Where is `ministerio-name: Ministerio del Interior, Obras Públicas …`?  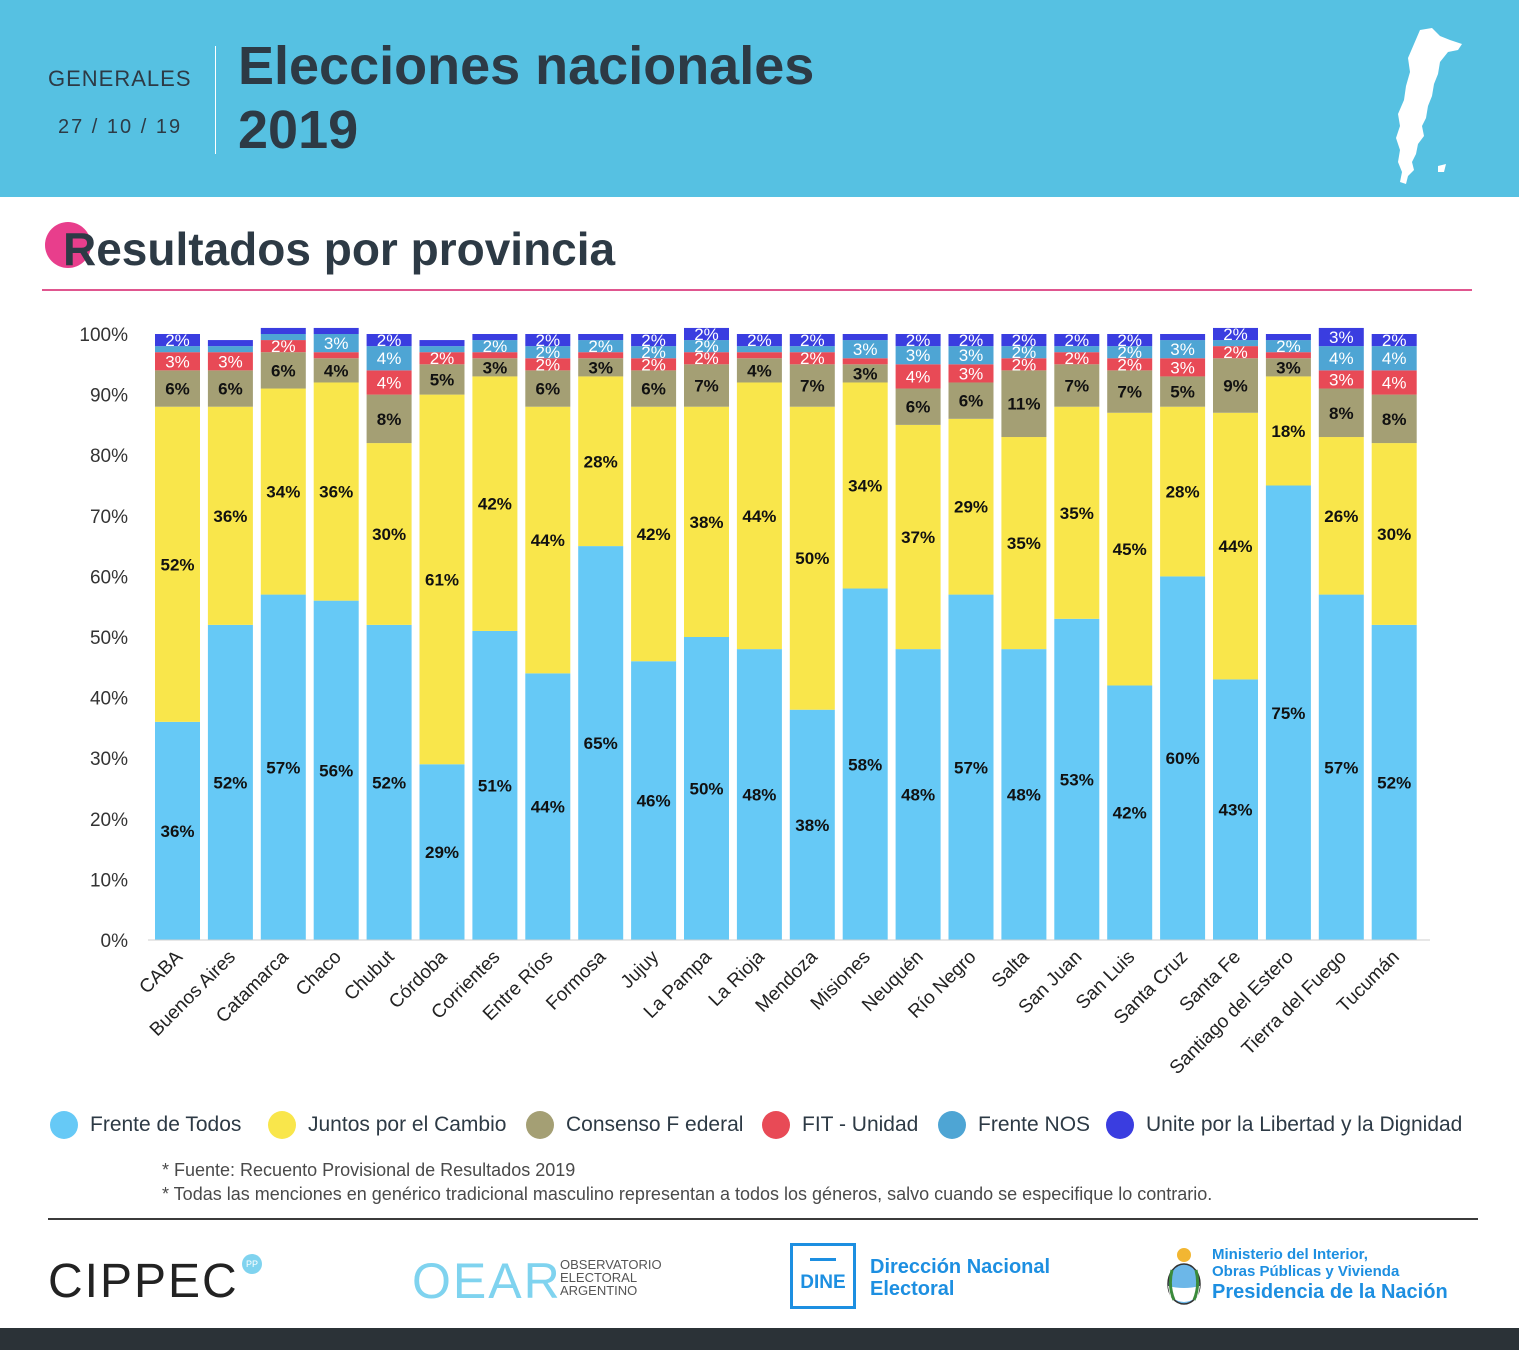 ministerio-name: Ministerio del Interior, Obras Públicas … is located at coordinates (1330, 1275).